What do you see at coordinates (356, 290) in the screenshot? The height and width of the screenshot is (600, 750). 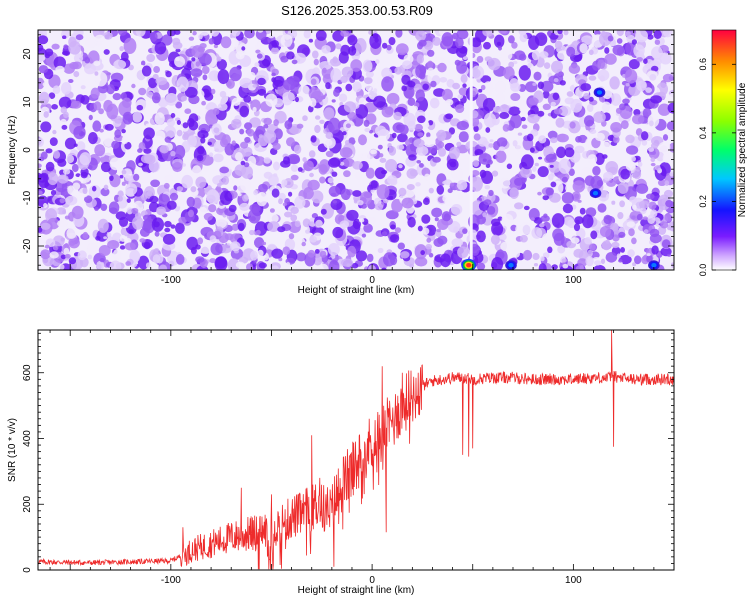 I see `heatmap-x-label: Height of straight line (km)` at bounding box center [356, 290].